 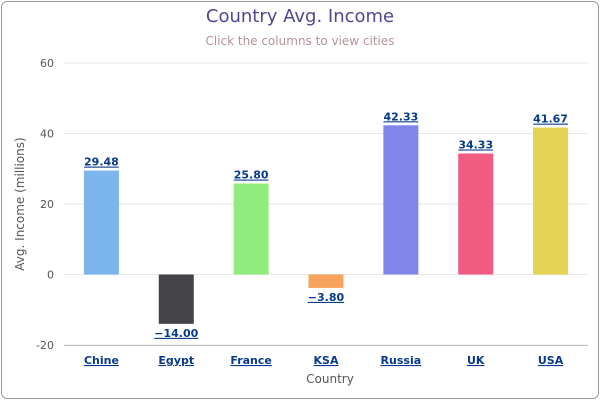 What do you see at coordinates (45, 345) in the screenshot?
I see `y-tick-label: -20` at bounding box center [45, 345].